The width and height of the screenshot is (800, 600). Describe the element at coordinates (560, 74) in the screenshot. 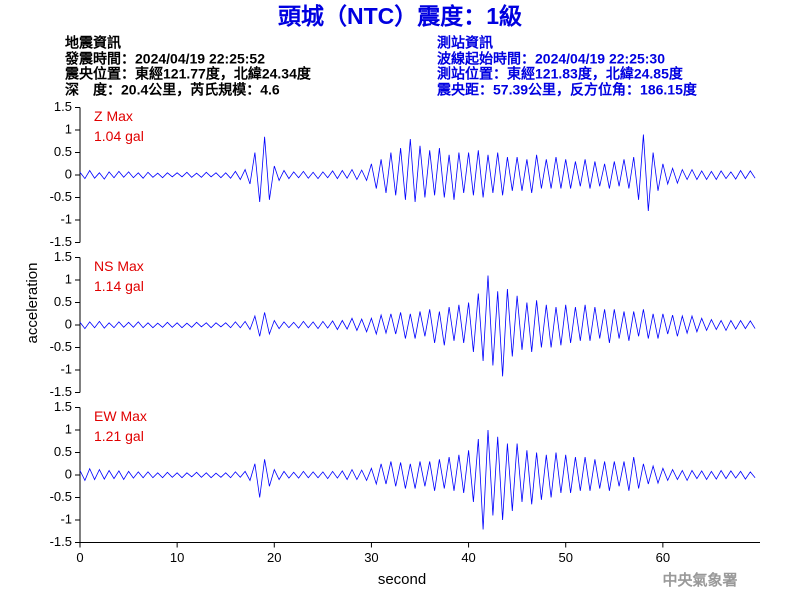

I see `info-right: 測站位置：東經121.83度，北緯24.85度` at that location.